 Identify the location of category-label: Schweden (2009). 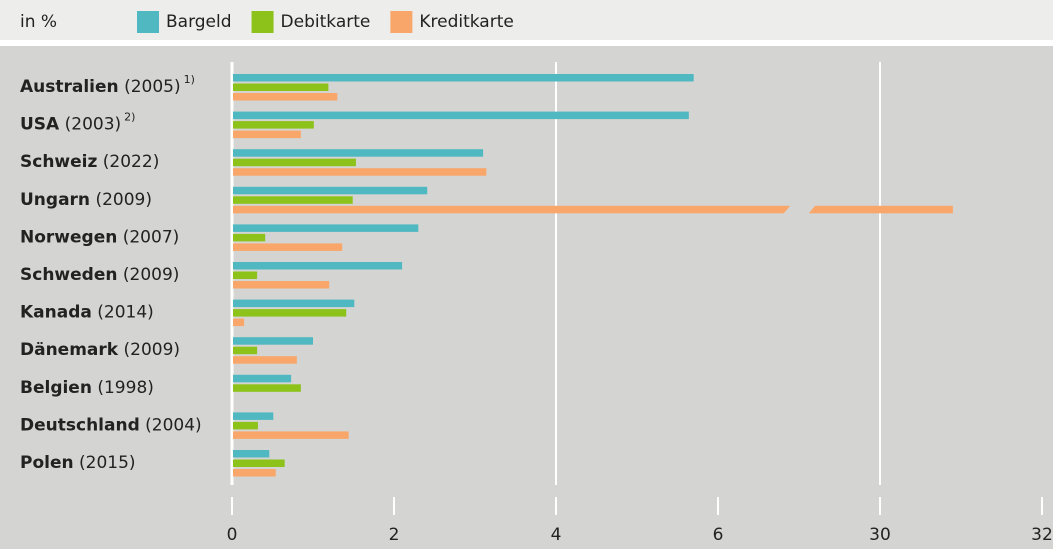
(99, 275).